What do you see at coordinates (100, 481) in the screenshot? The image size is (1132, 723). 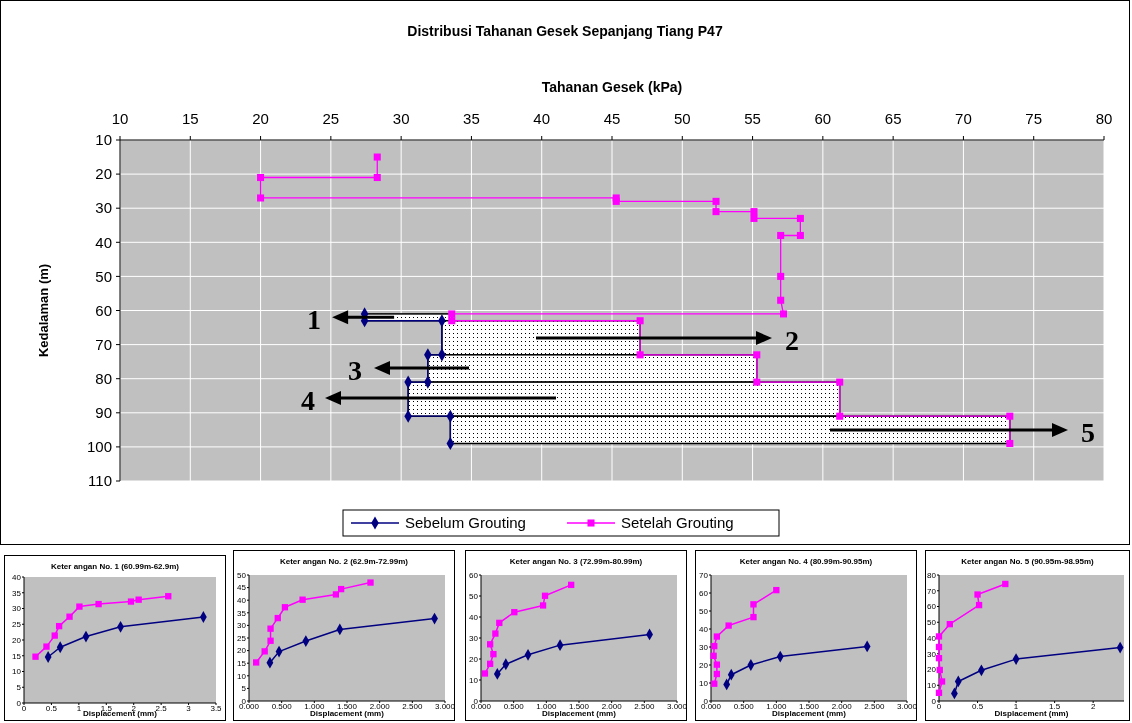 I see `y-tick-label: 110` at bounding box center [100, 481].